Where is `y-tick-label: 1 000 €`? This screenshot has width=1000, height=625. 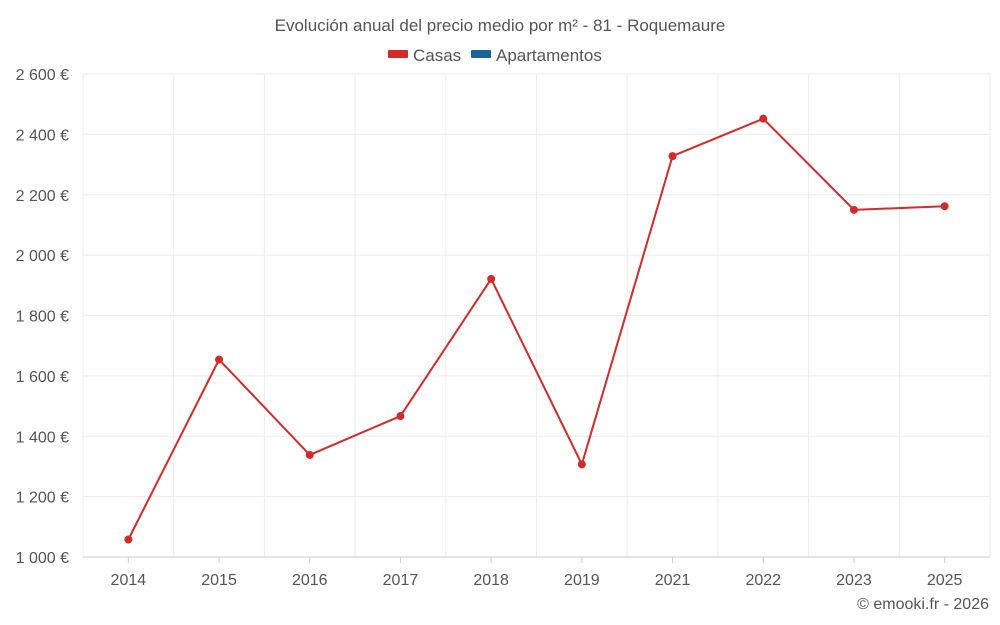 y-tick-label: 1 000 € is located at coordinates (42, 558).